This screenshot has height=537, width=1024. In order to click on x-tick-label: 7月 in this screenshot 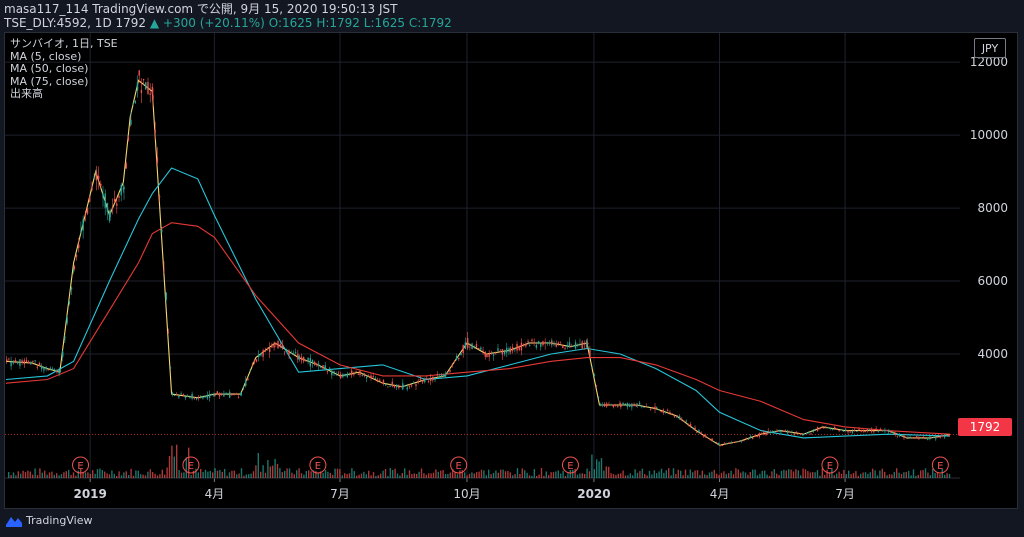, I will do `click(340, 494)`.